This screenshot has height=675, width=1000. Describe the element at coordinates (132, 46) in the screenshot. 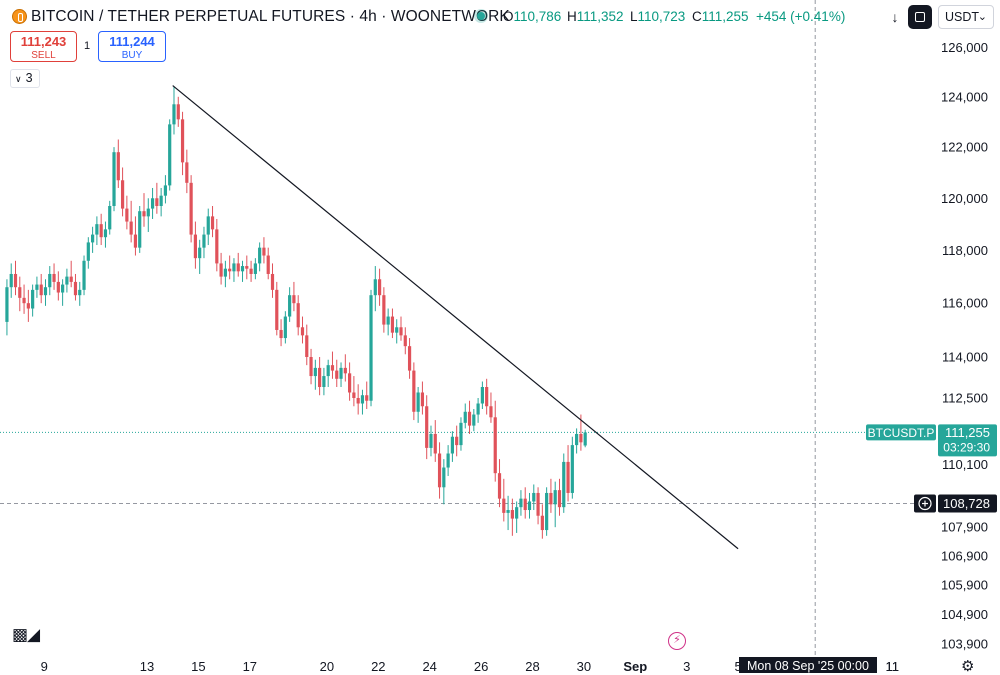

I see `buy-button: 111,244 BUY` at that location.